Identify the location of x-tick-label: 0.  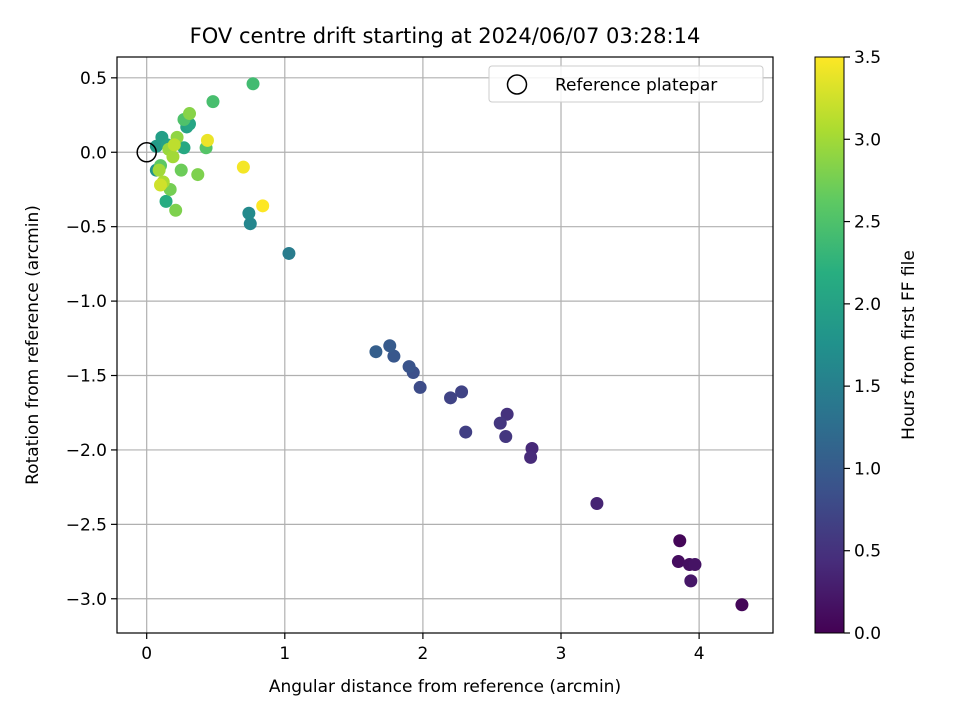
(146, 654).